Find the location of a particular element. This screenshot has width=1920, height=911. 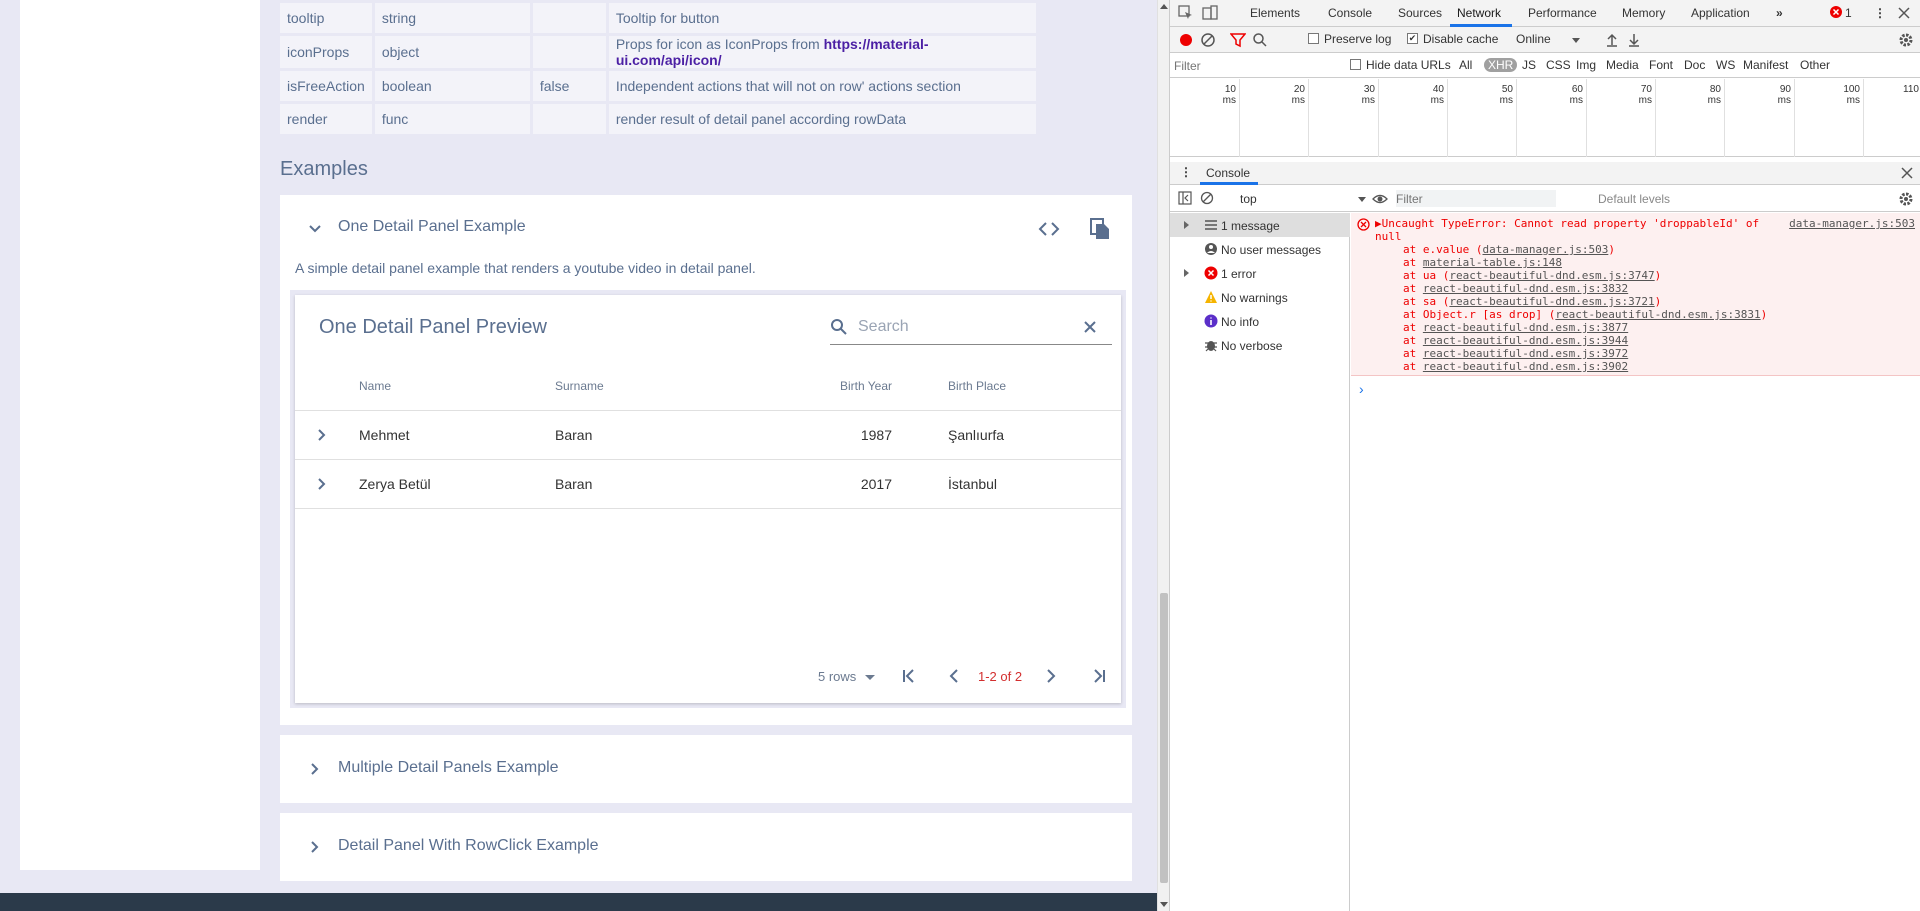

eye-icon is located at coordinates (1380, 199).